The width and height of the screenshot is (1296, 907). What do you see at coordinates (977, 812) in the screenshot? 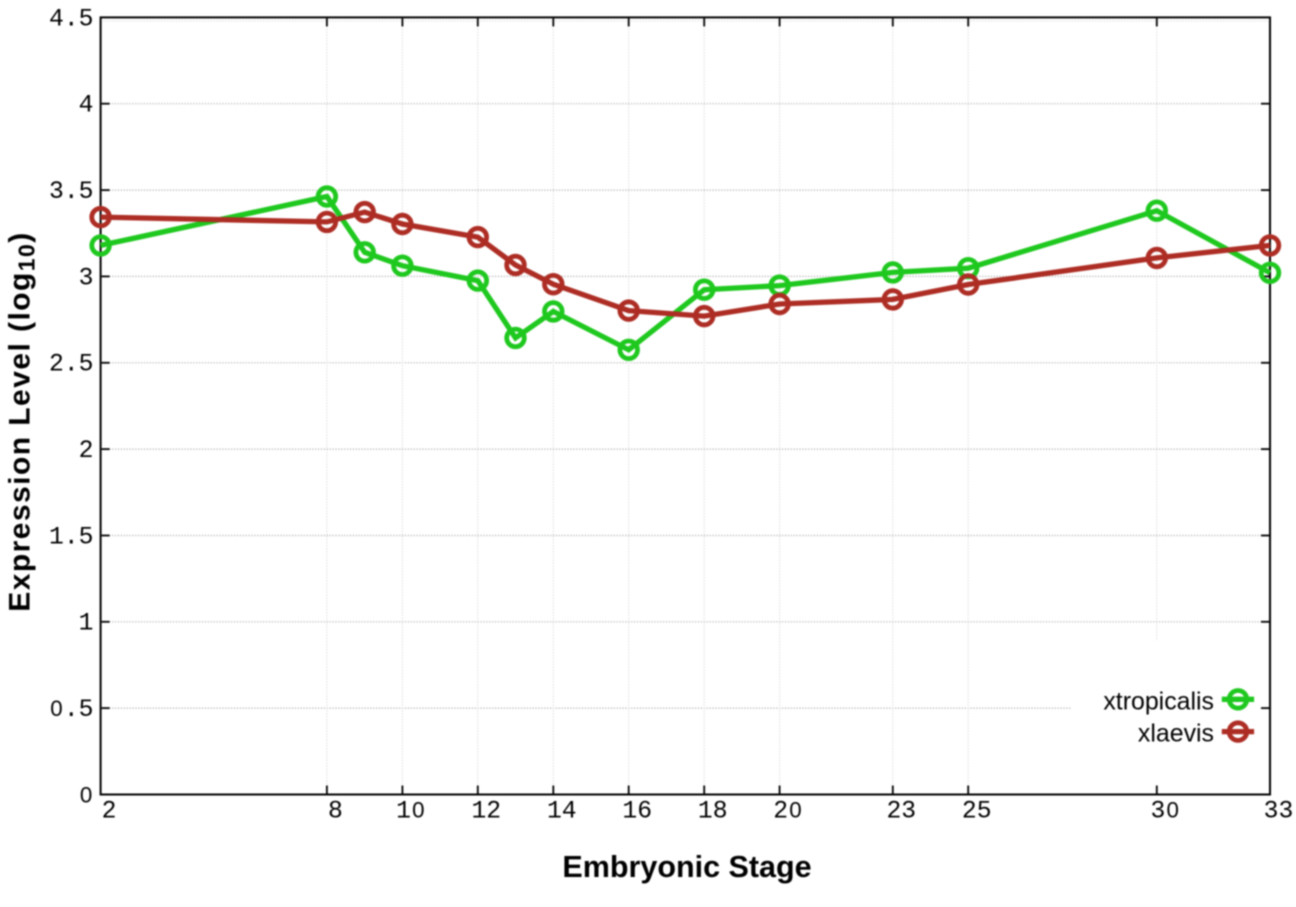
I see `svg-text: 25` at bounding box center [977, 812].